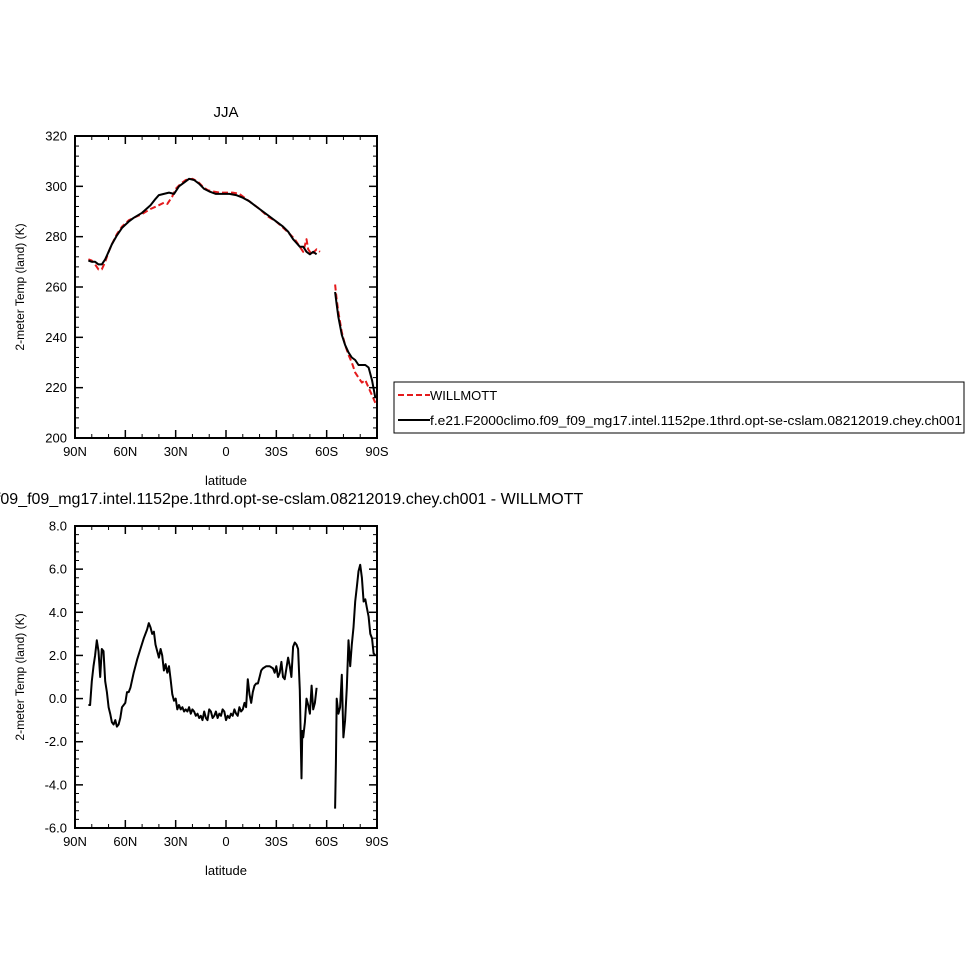 This screenshot has width=979, height=979. Describe the element at coordinates (56, 136) in the screenshot. I see `y-tick-label: 320` at that location.